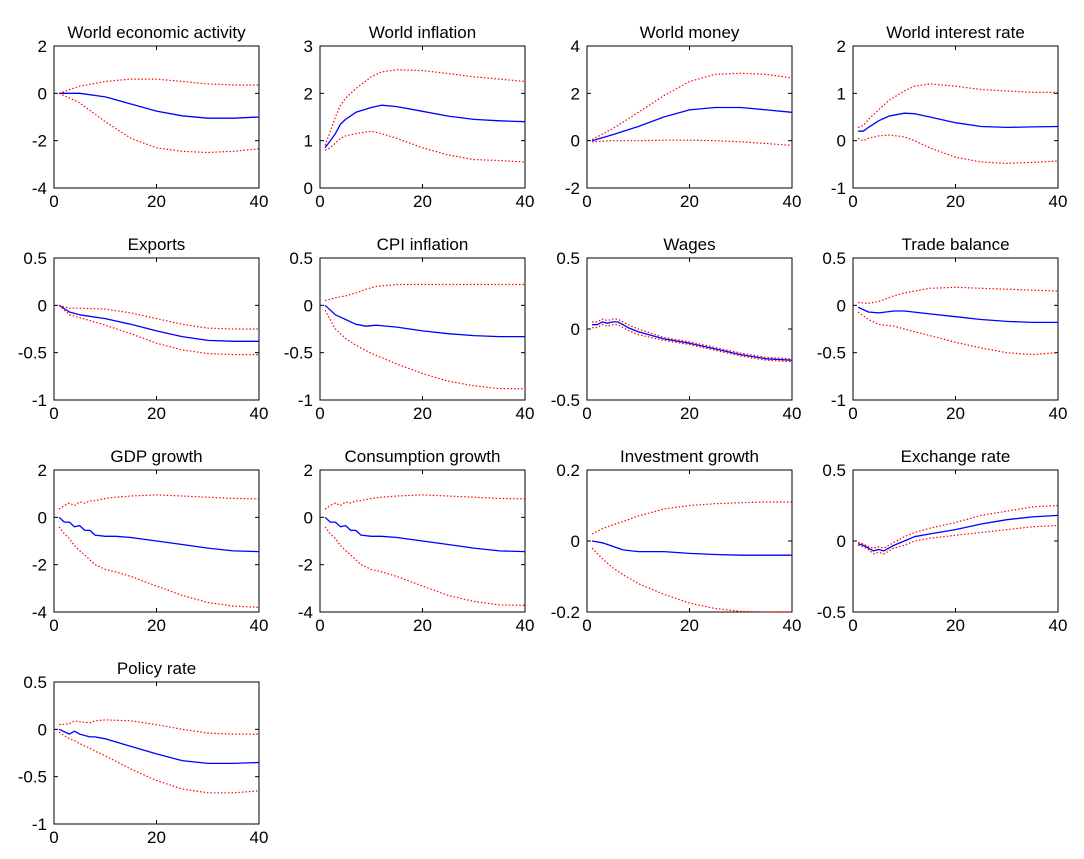 This screenshot has width=1084, height=859. Describe the element at coordinates (690, 32) in the screenshot. I see `panel-title: World money` at that location.